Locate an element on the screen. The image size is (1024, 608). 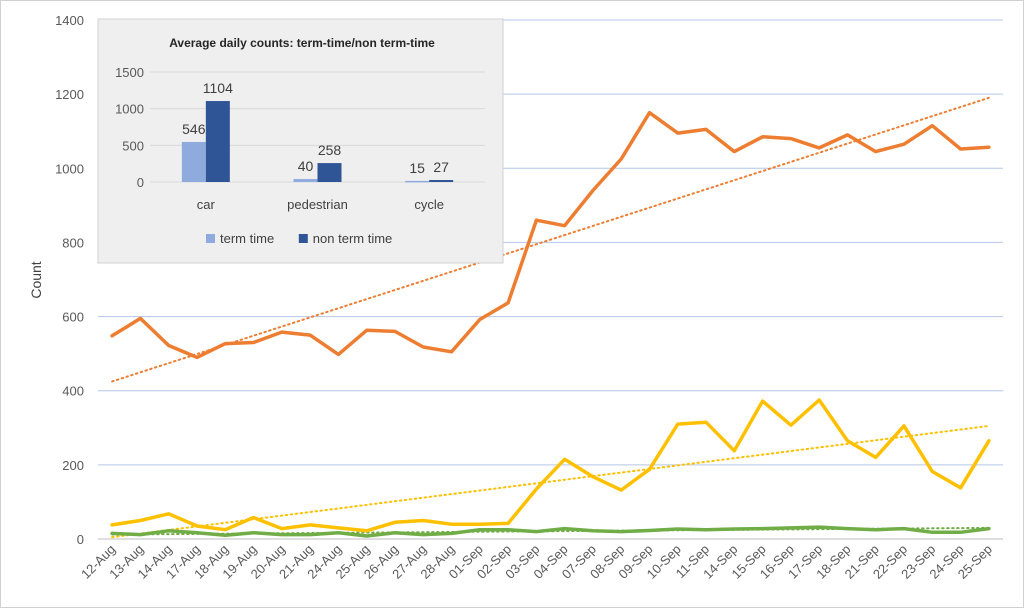
y-tick-label: 1400 is located at coordinates (69, 20).